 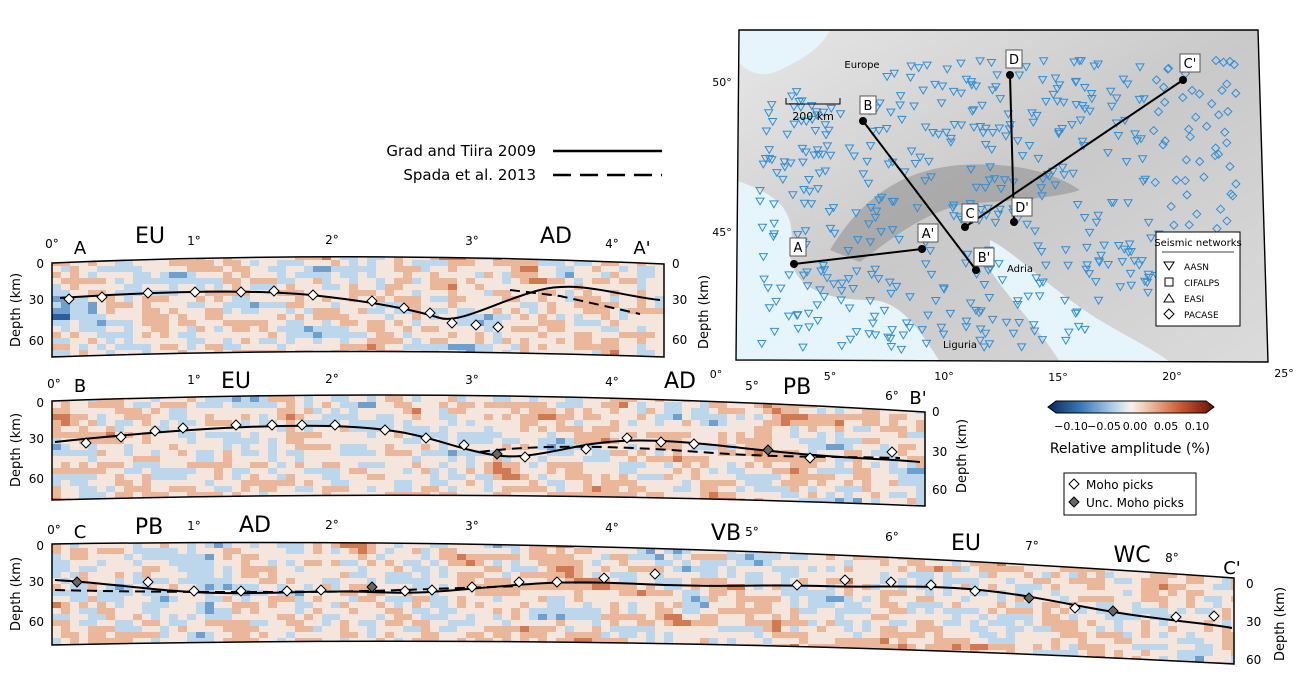 What do you see at coordinates (1080, 301) in the screenshot?
I see `adriatic-sea` at bounding box center [1080, 301].